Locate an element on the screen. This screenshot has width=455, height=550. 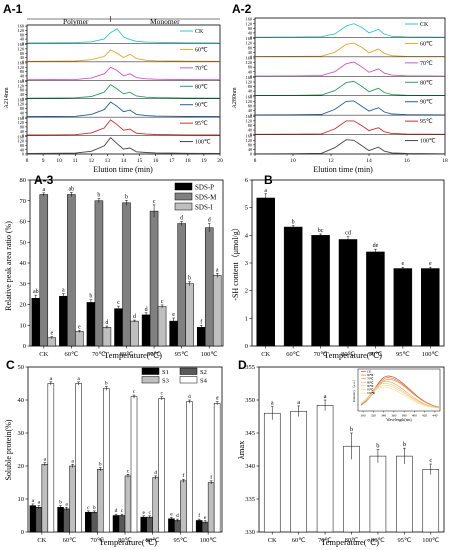
legend-label-a2: CK is located at coordinates (424, 25).